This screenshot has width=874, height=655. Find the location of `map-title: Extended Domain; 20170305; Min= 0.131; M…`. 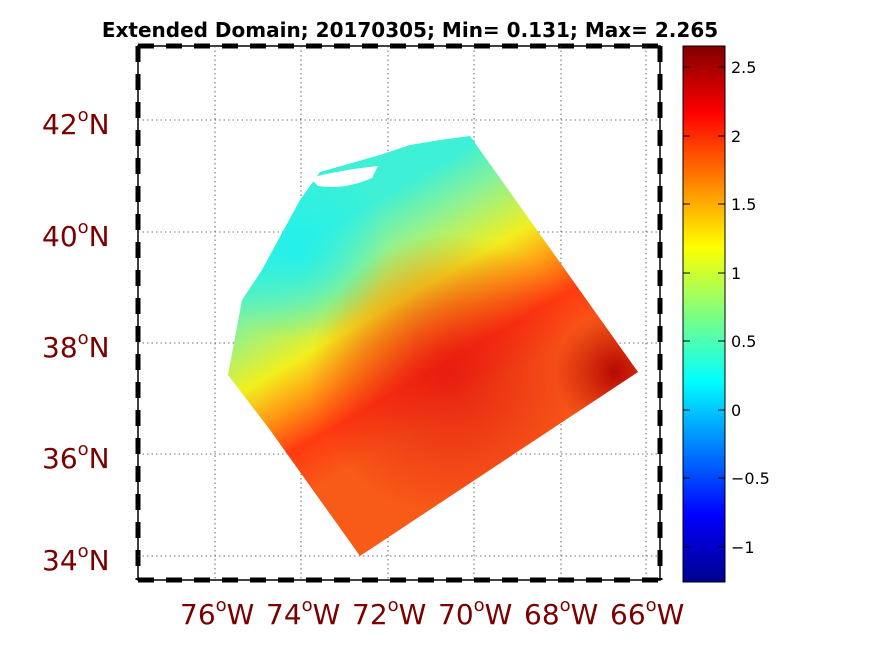

map-title: Extended Domain; 20170305; Min= 0.131; M… is located at coordinates (410, 30).